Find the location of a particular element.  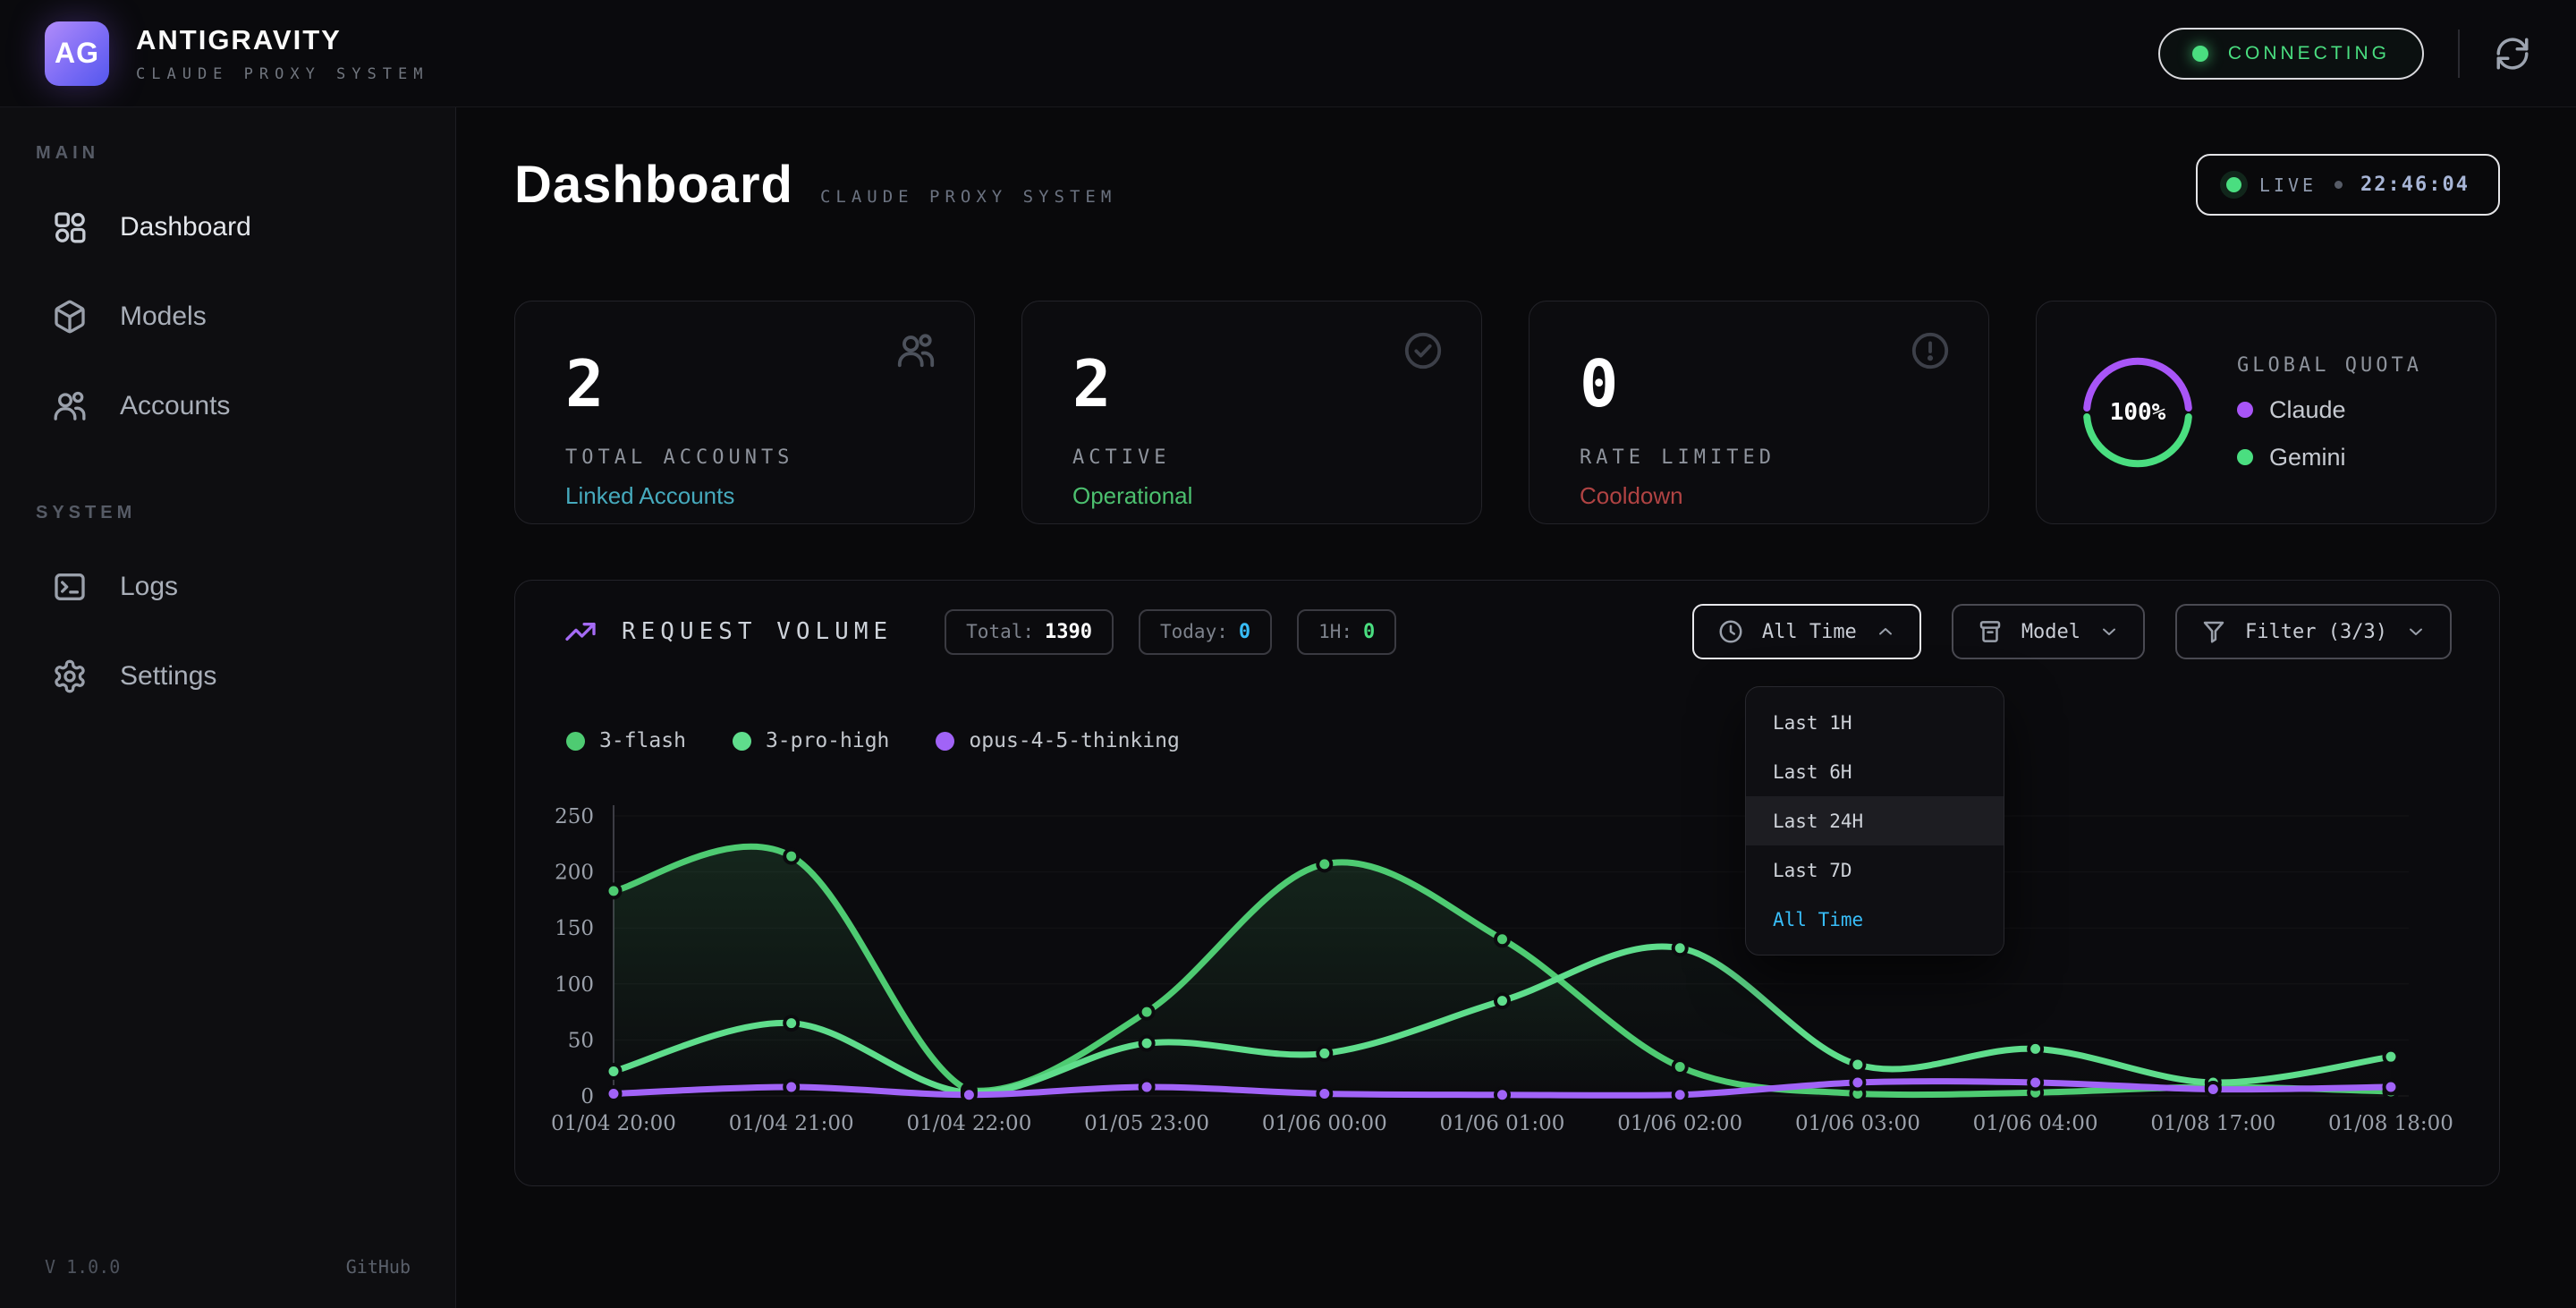

users-icon is located at coordinates (70, 405).